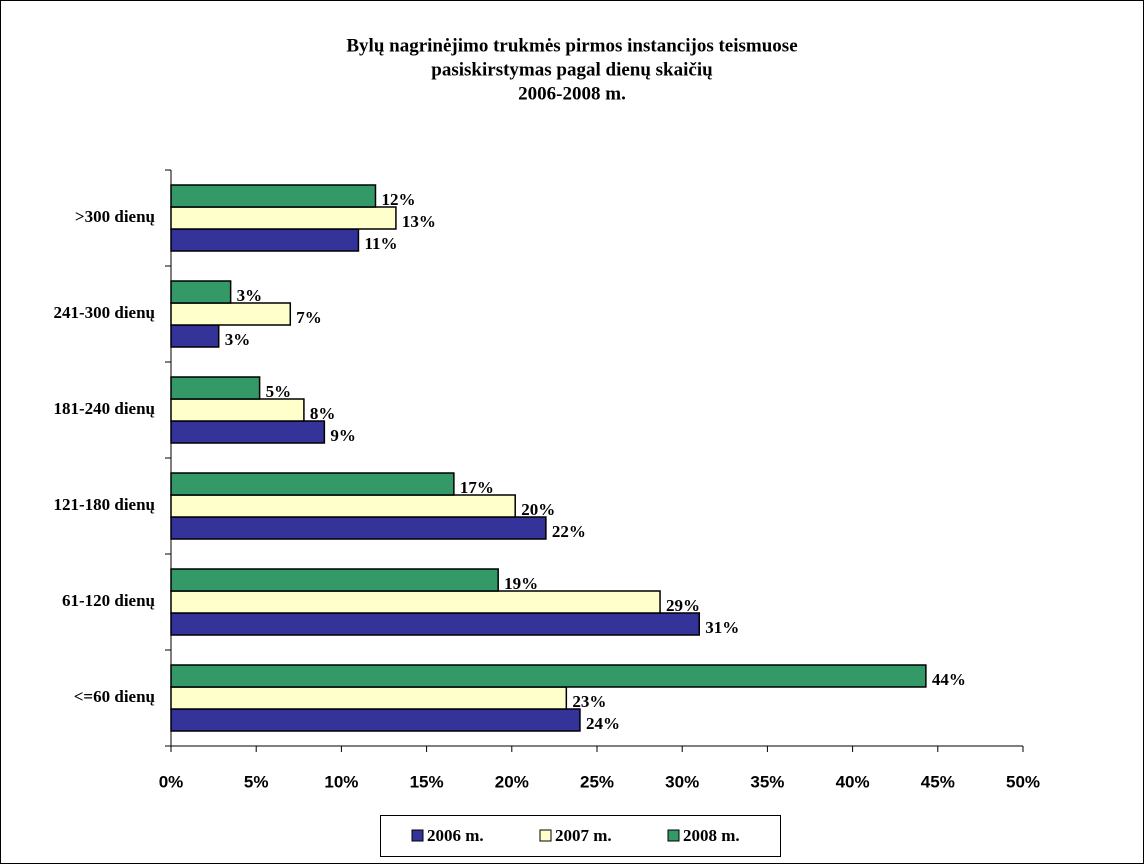 This screenshot has height=864, width=1144. What do you see at coordinates (323, 413) in the screenshot?
I see `data-label: 8%` at bounding box center [323, 413].